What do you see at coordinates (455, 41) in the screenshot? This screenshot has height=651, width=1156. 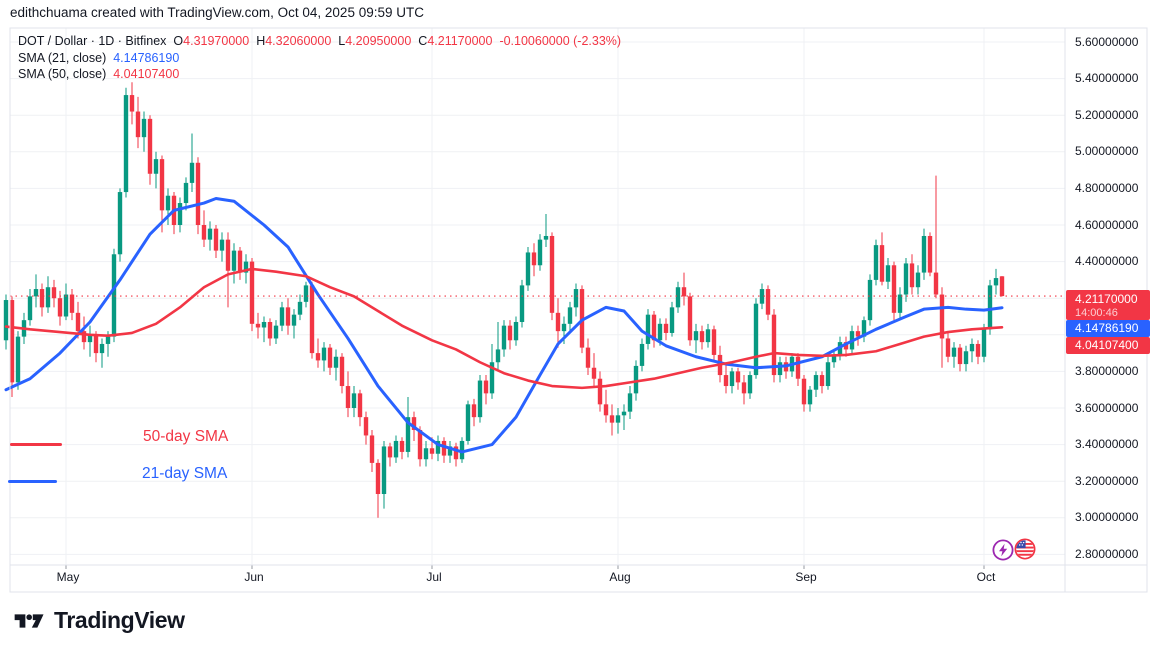 I see `close-value: C4.21170000` at bounding box center [455, 41].